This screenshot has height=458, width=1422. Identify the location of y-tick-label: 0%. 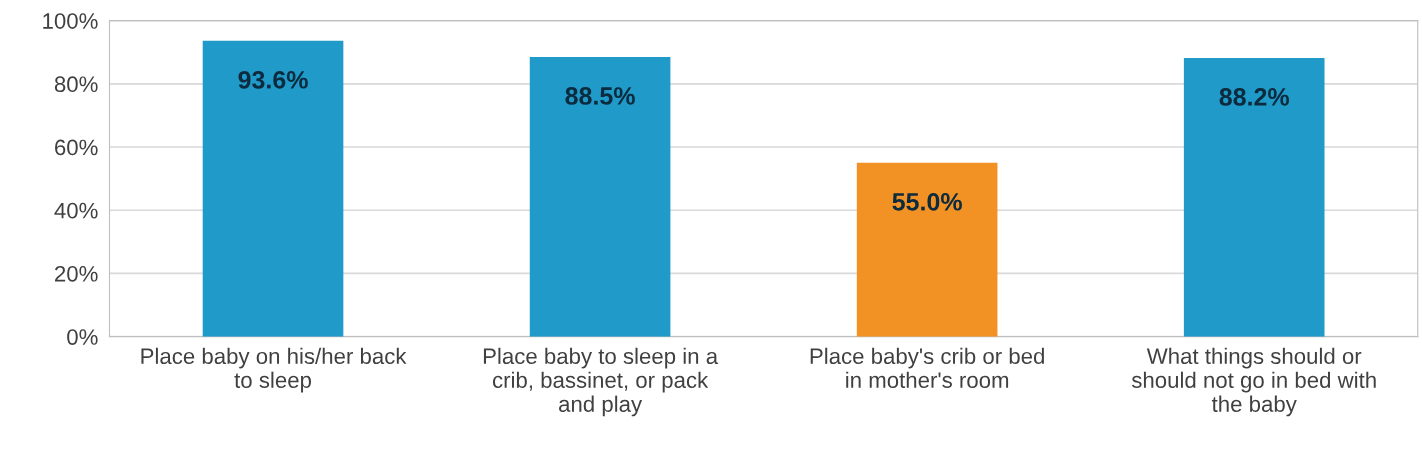
(82, 337).